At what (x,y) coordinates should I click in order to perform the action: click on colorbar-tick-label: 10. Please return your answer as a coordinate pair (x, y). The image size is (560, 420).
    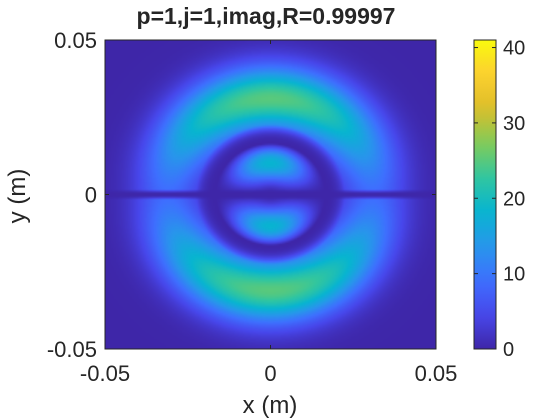
    Looking at the image, I should click on (514, 275).